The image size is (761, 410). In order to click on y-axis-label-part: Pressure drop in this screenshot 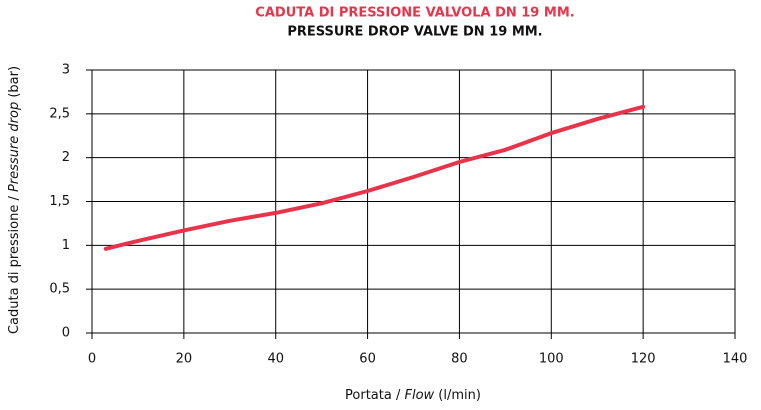, I will do `click(14, 147)`.